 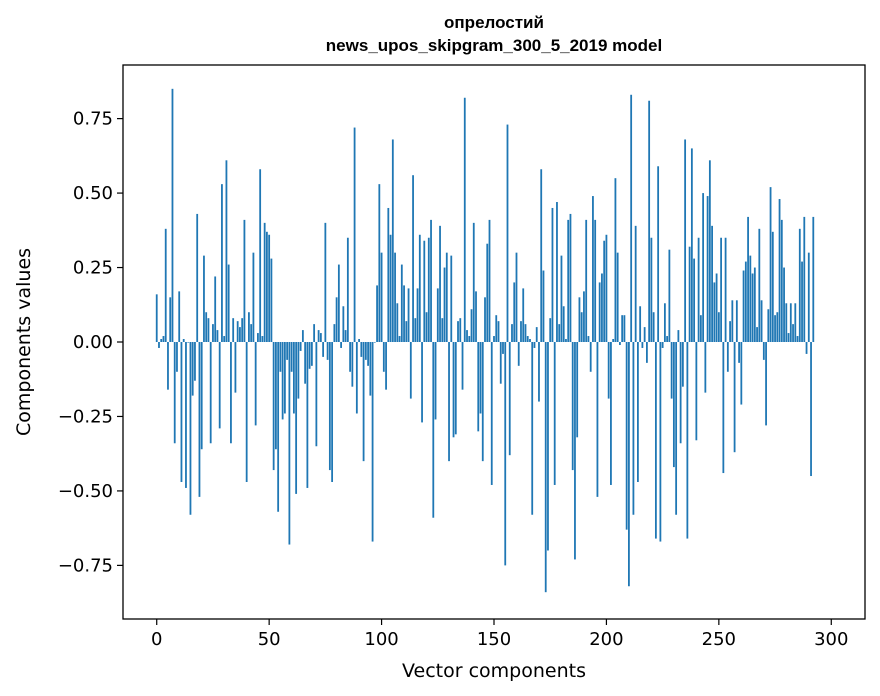 What do you see at coordinates (93, 268) in the screenshot?
I see `y-tick-label: 0.25` at bounding box center [93, 268].